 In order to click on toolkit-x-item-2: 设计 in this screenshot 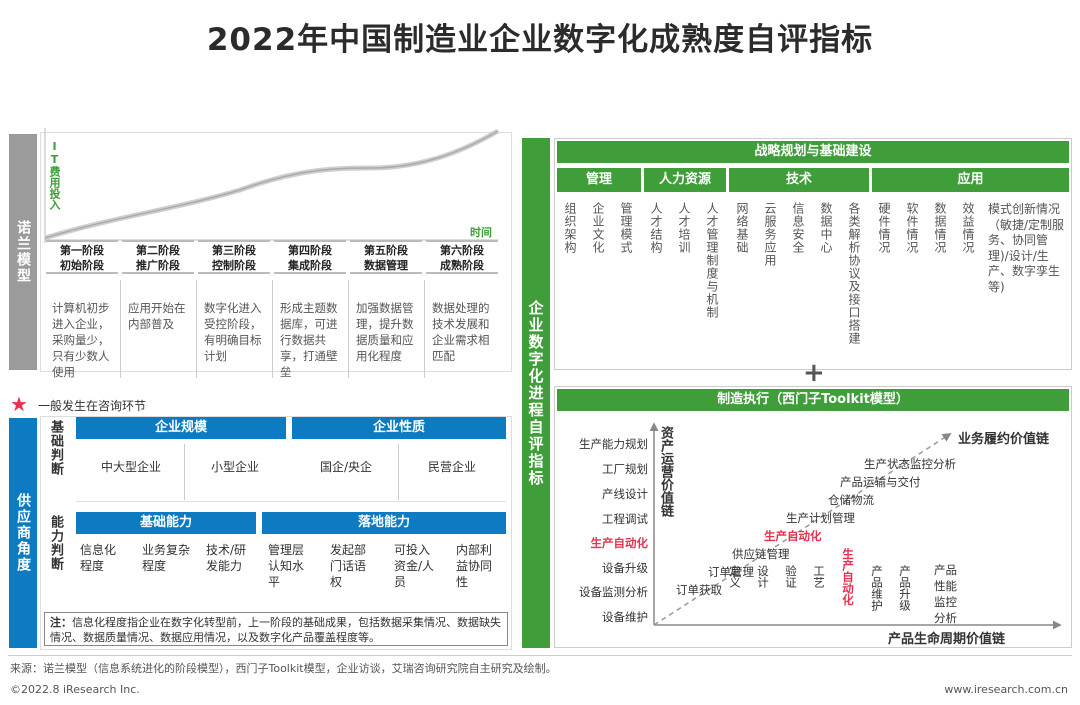, I will do `click(763, 576)`.